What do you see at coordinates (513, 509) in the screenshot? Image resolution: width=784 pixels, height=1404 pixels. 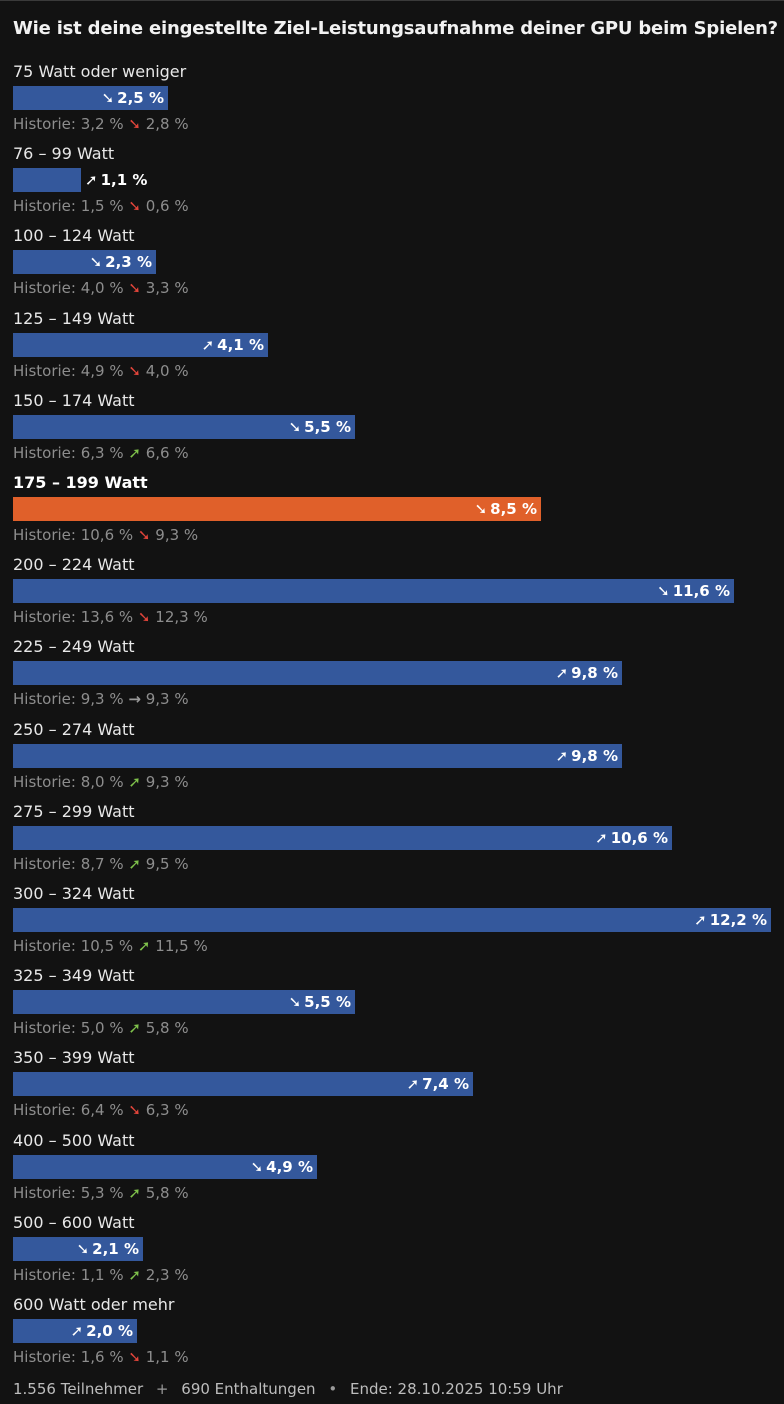 I see `result-percent: 8,5 %` at bounding box center [513, 509].